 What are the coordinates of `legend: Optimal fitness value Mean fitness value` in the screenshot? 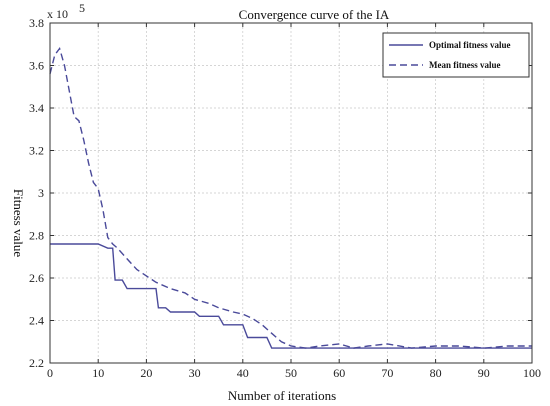 It's located at (456, 55).